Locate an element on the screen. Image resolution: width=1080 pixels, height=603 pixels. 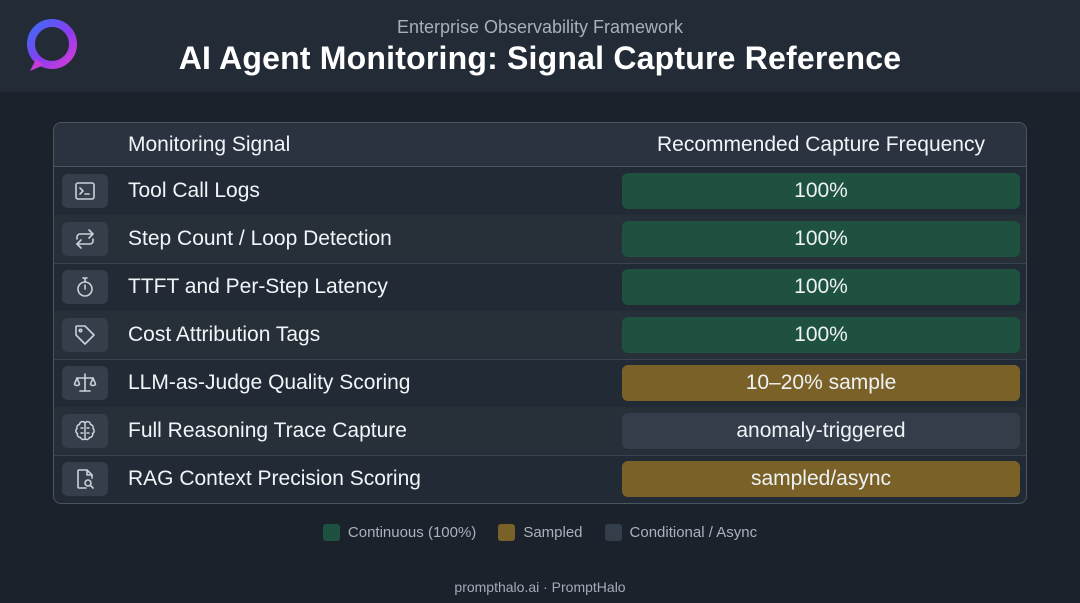
table-row: Tool Call Logs 100% is located at coordinates (540, 191).